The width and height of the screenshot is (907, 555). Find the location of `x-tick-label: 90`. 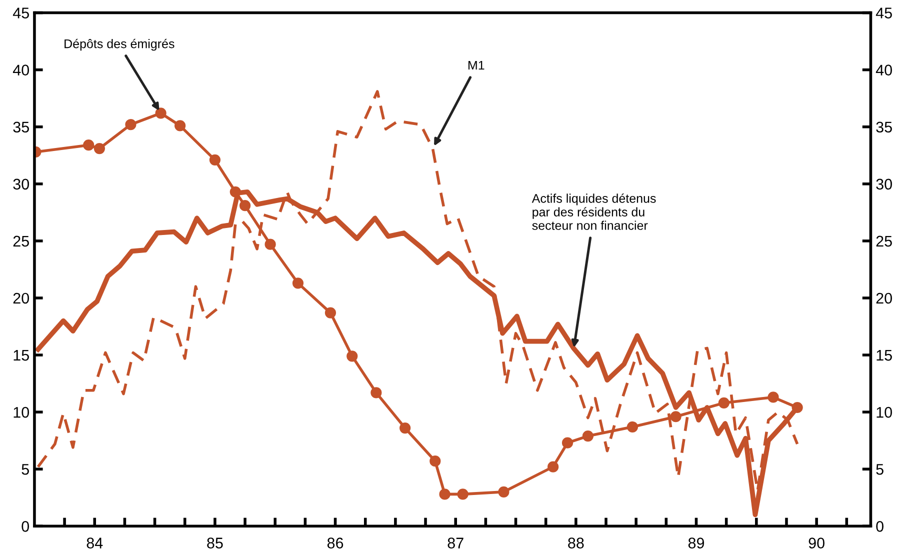

x-tick-label: 90 is located at coordinates (816, 543).